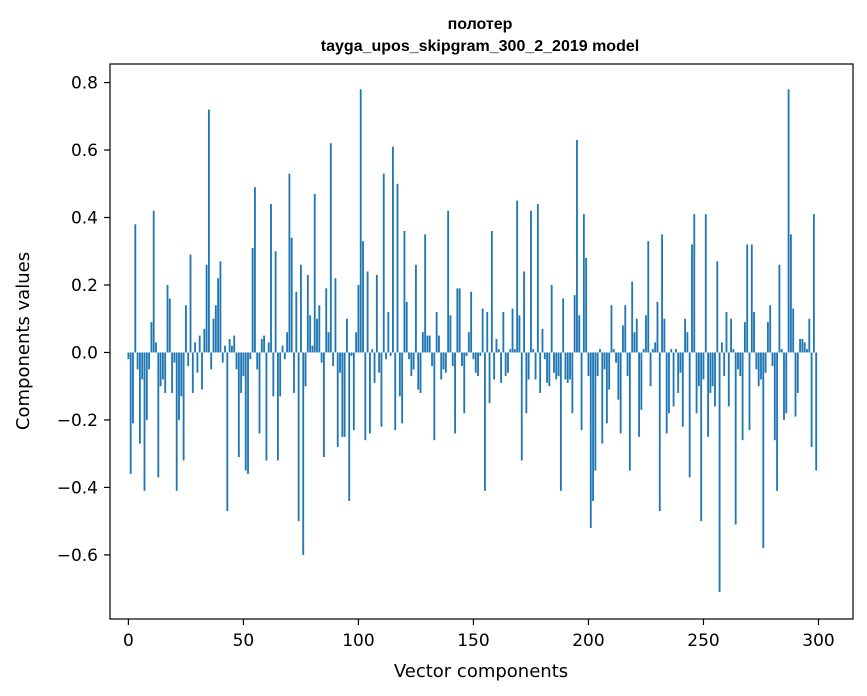 This screenshot has height=696, width=867. What do you see at coordinates (84, 84) in the screenshot?
I see `y-tick-label: 0.8` at bounding box center [84, 84].